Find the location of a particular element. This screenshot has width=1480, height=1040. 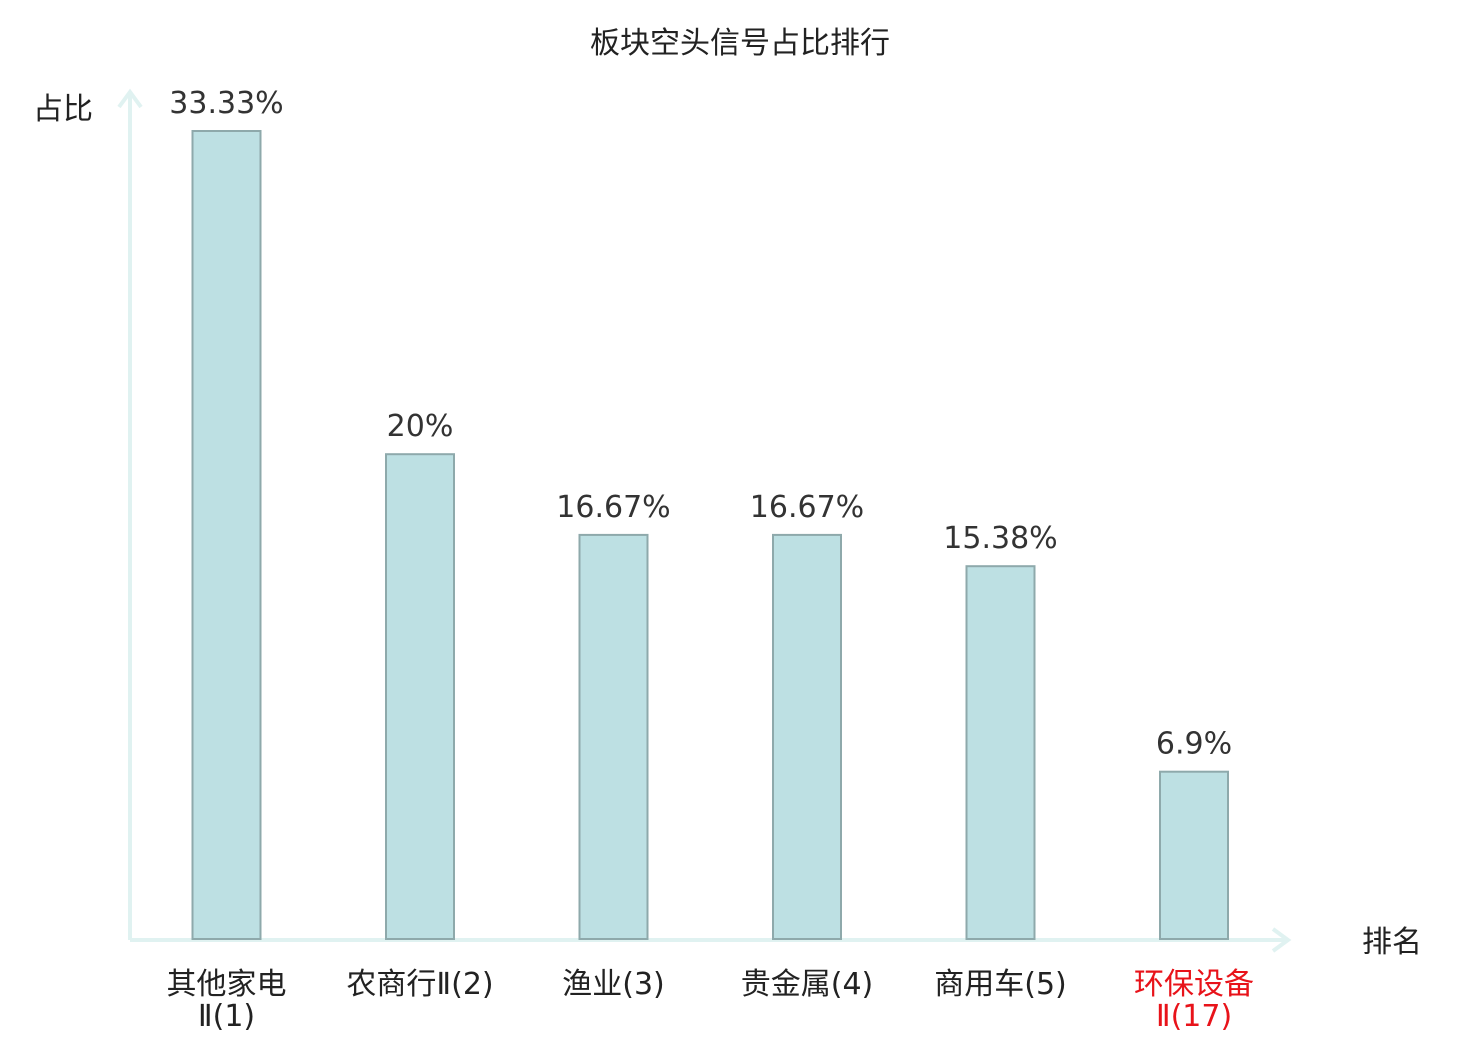

category-label: 渔业(3) is located at coordinates (613, 984).